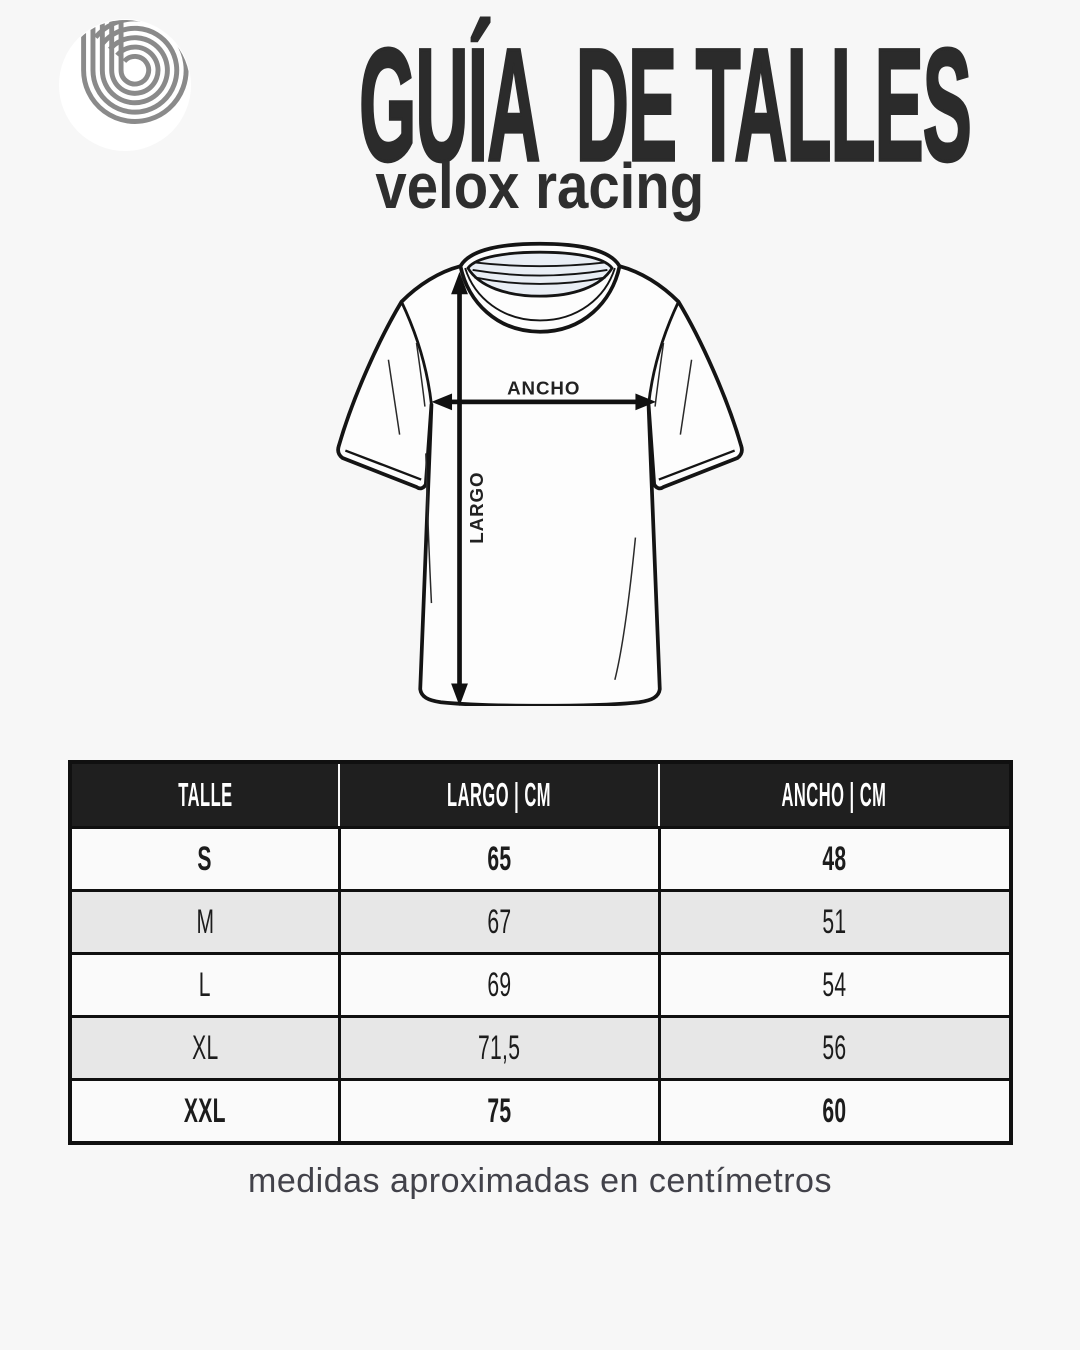 This screenshot has height=1350, width=1080. I want to click on cell-largo: 67, so click(498, 922).